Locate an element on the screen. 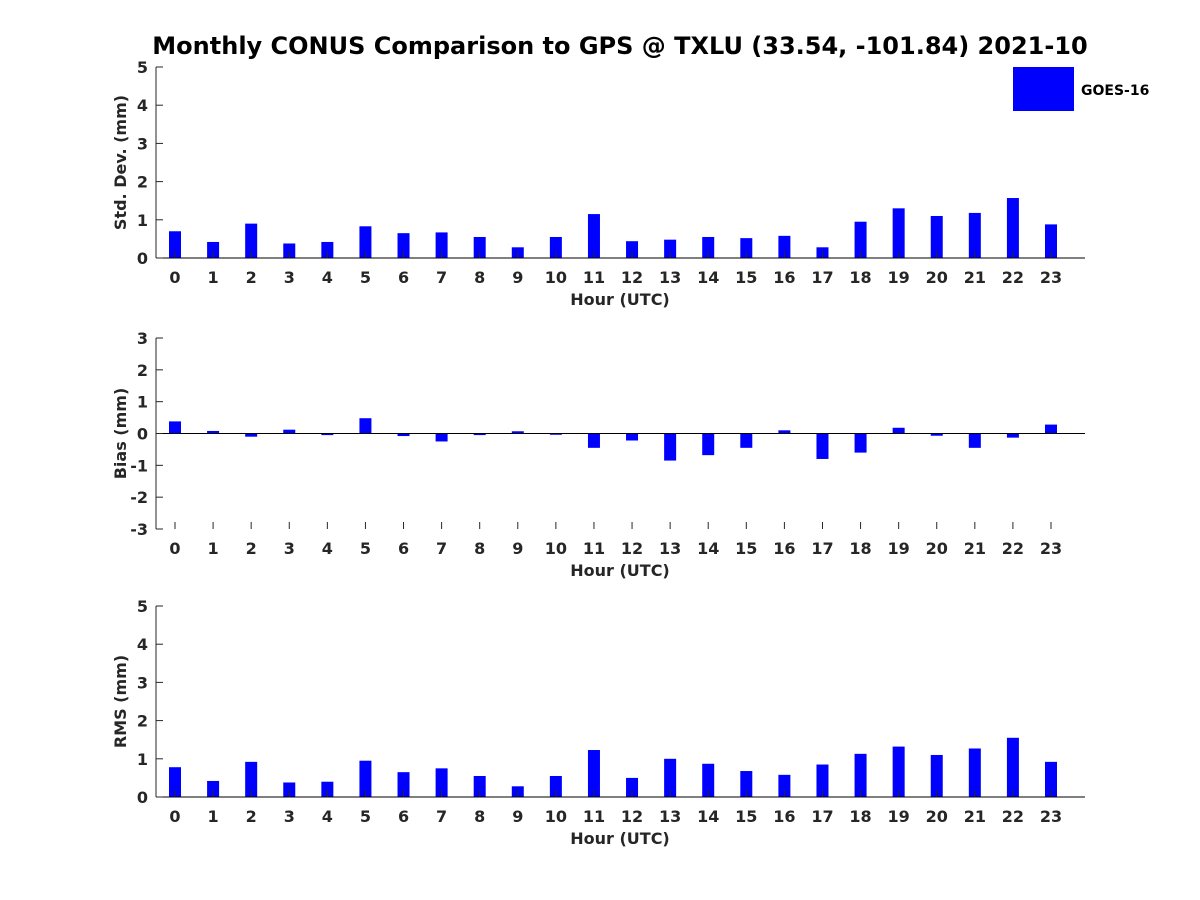 The image size is (1200, 900). std-y-tick-label: 0 is located at coordinates (142, 258).